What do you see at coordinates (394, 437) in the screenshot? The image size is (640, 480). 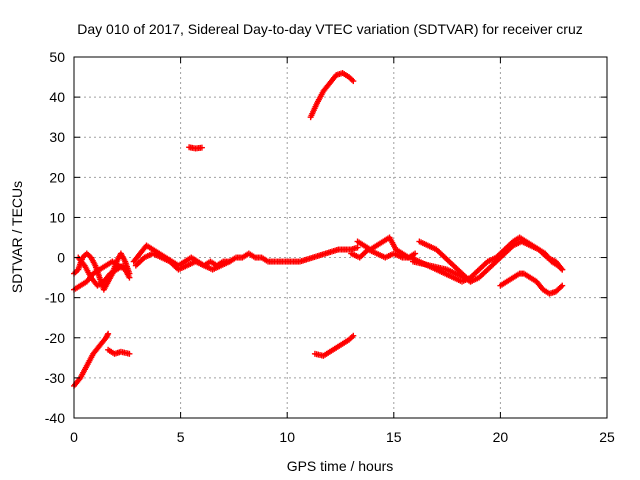 I see `x-tick-label: 15` at bounding box center [394, 437].